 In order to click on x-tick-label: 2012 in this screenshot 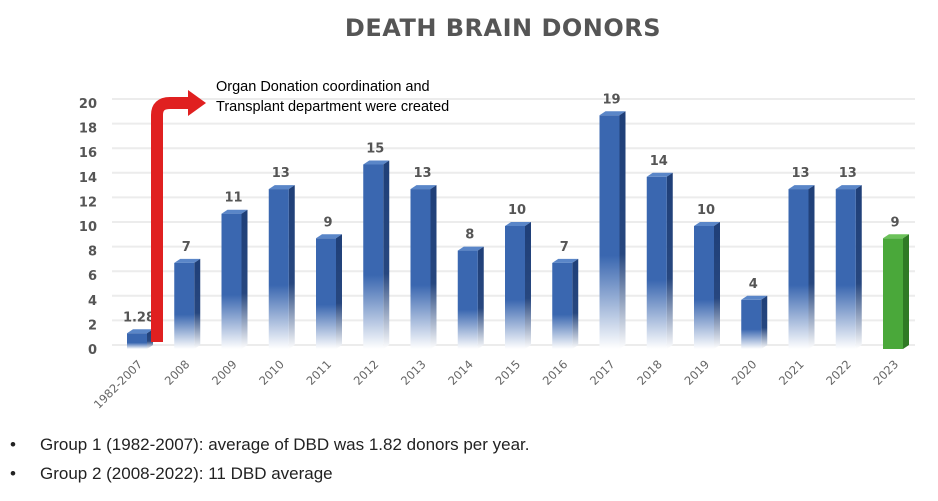, I will do `click(366, 372)`.